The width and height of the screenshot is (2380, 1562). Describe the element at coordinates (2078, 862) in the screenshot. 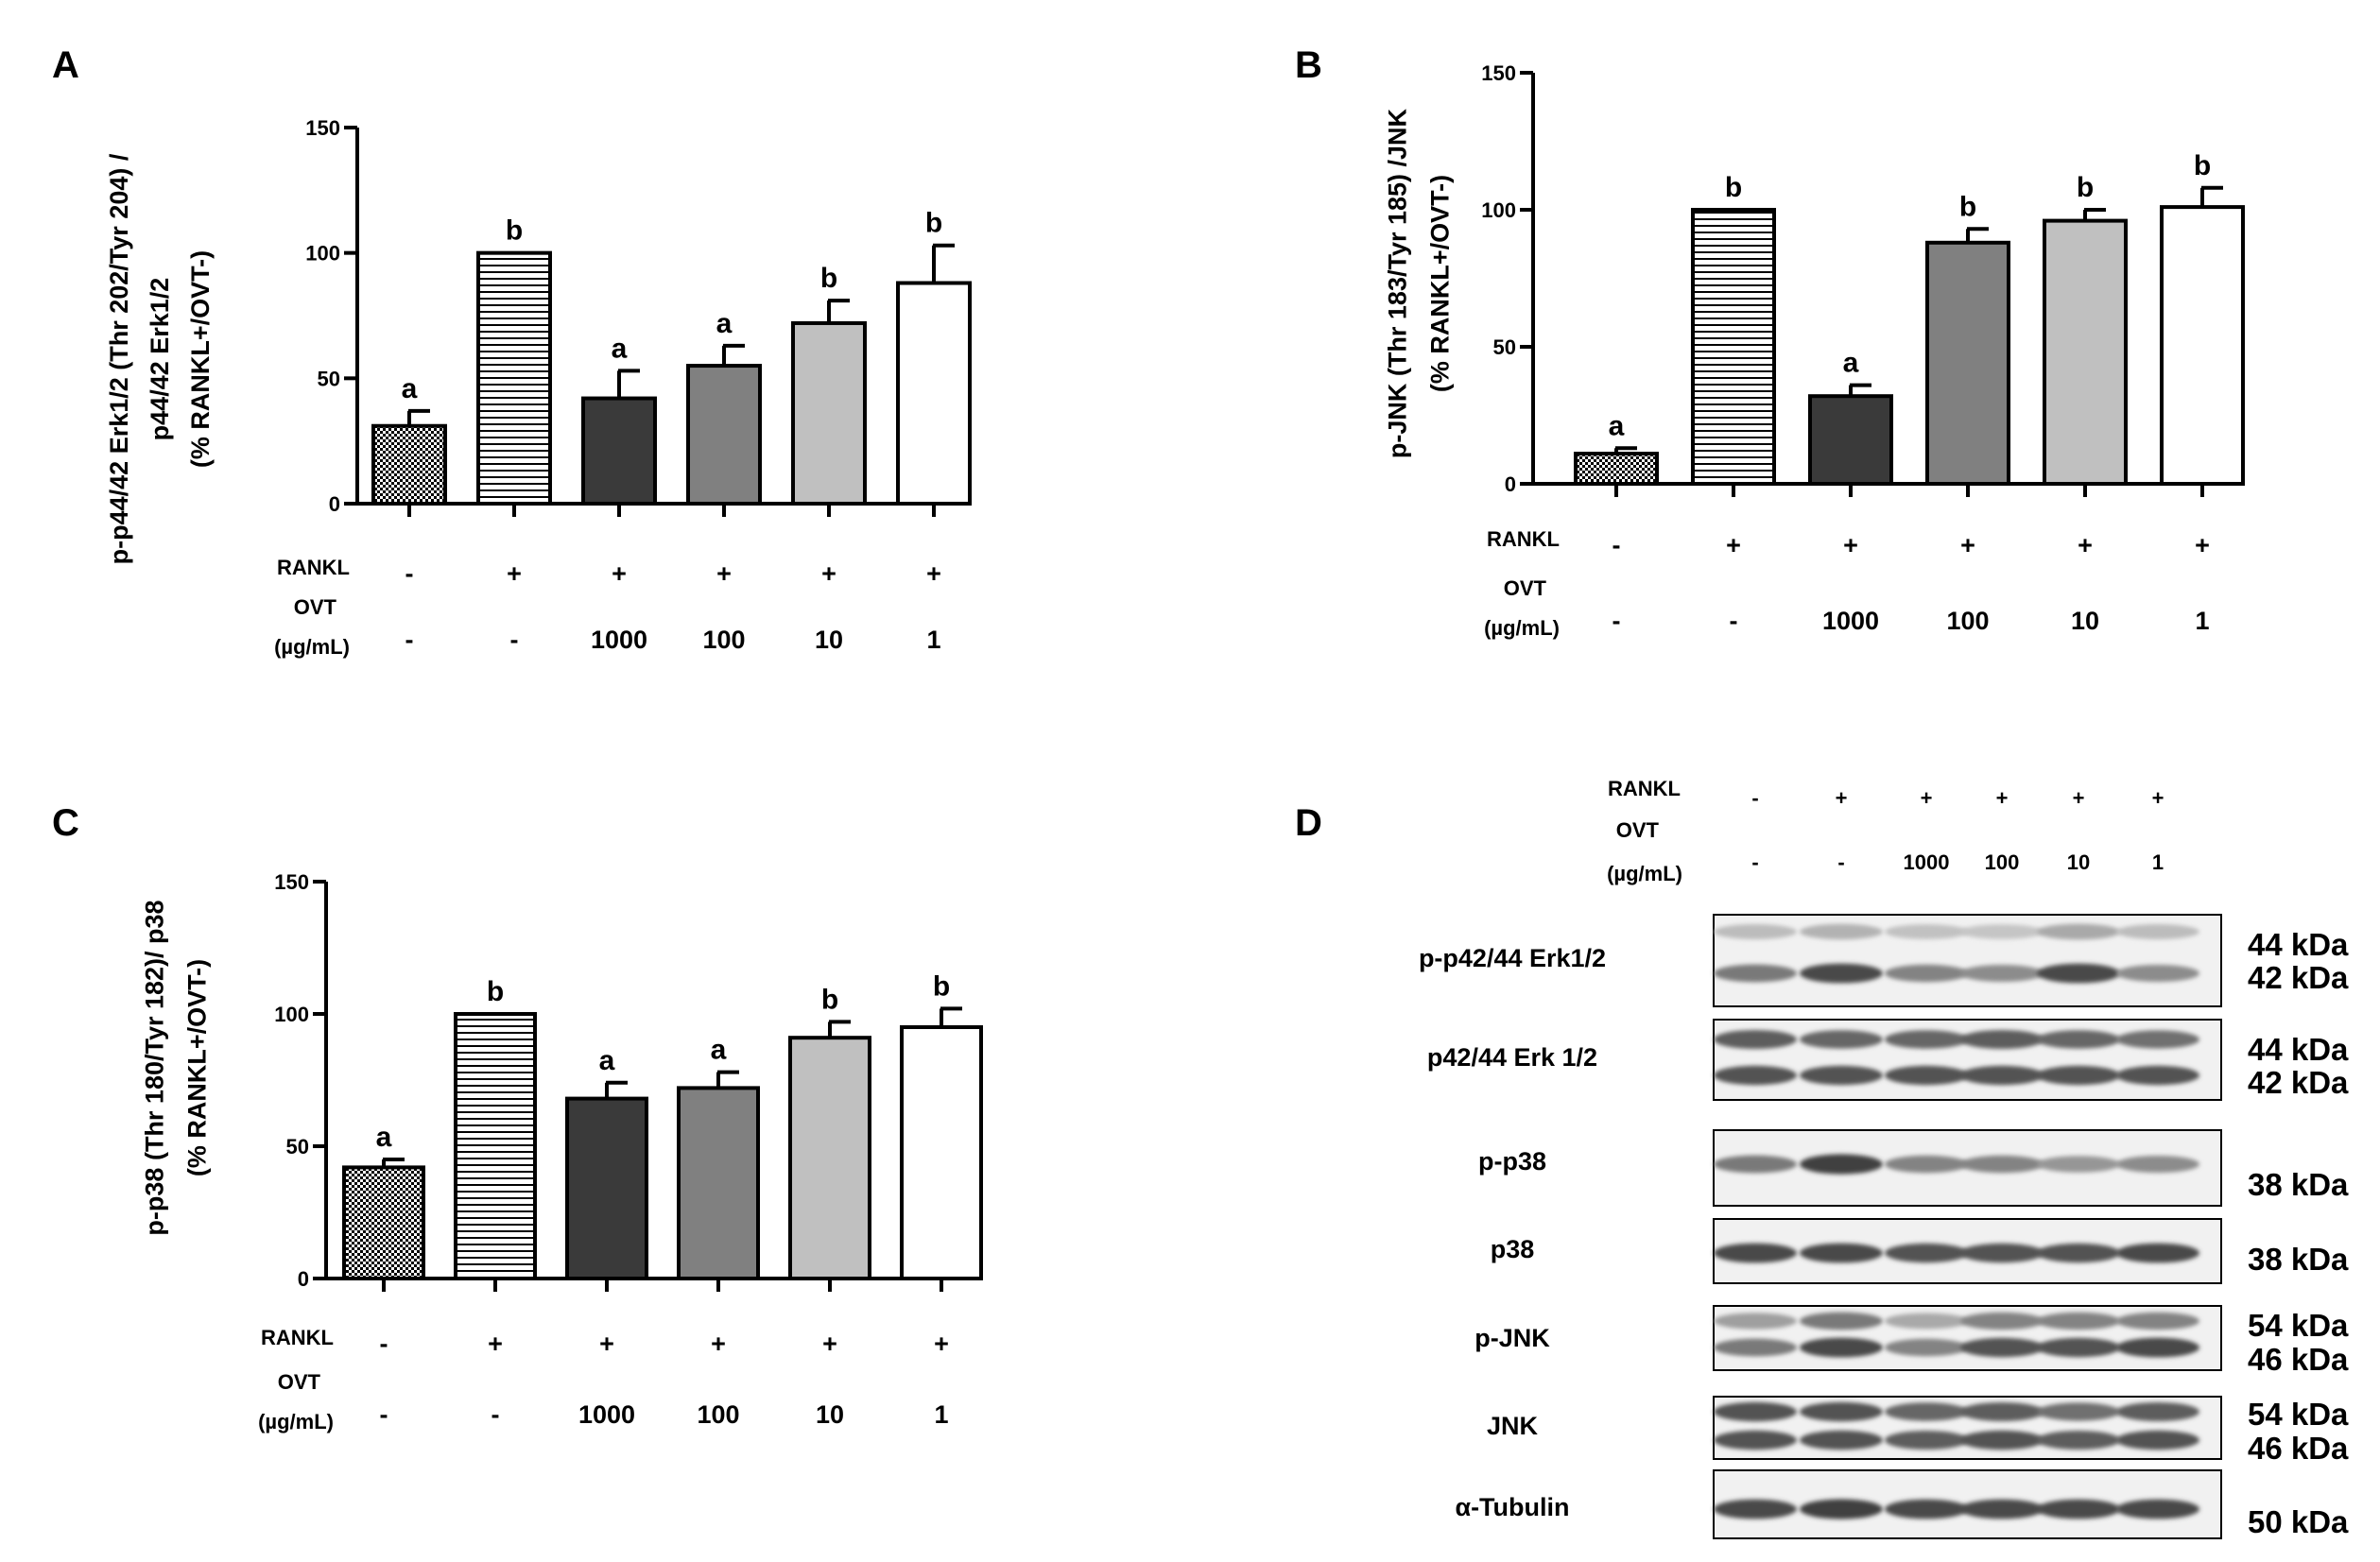

I see `blot-ovt-value: 10` at that location.